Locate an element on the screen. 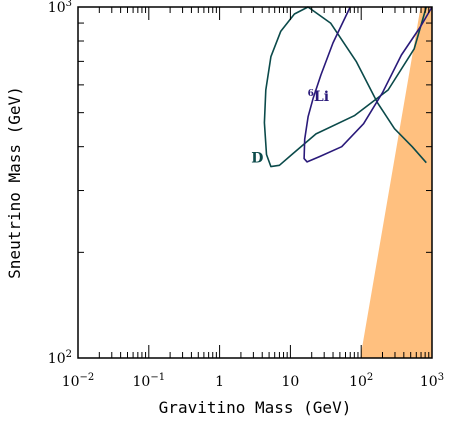 This screenshot has height=422, width=450. y-axis-title: Sneutrino Mass (GeV) is located at coordinates (14, 182).